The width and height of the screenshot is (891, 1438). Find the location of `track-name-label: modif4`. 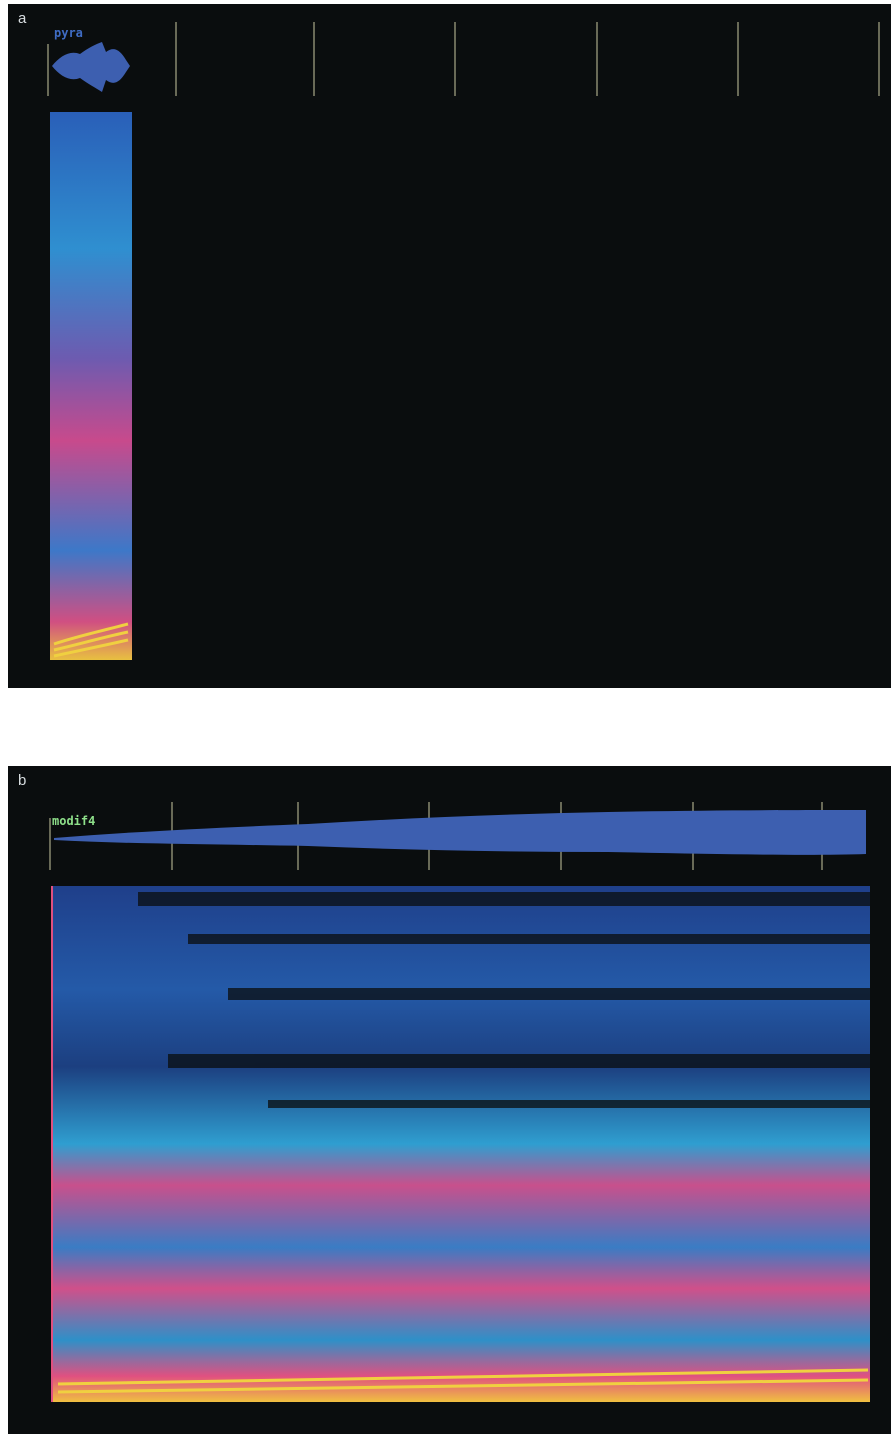

track-name-label: modif4 is located at coordinates (74, 821).